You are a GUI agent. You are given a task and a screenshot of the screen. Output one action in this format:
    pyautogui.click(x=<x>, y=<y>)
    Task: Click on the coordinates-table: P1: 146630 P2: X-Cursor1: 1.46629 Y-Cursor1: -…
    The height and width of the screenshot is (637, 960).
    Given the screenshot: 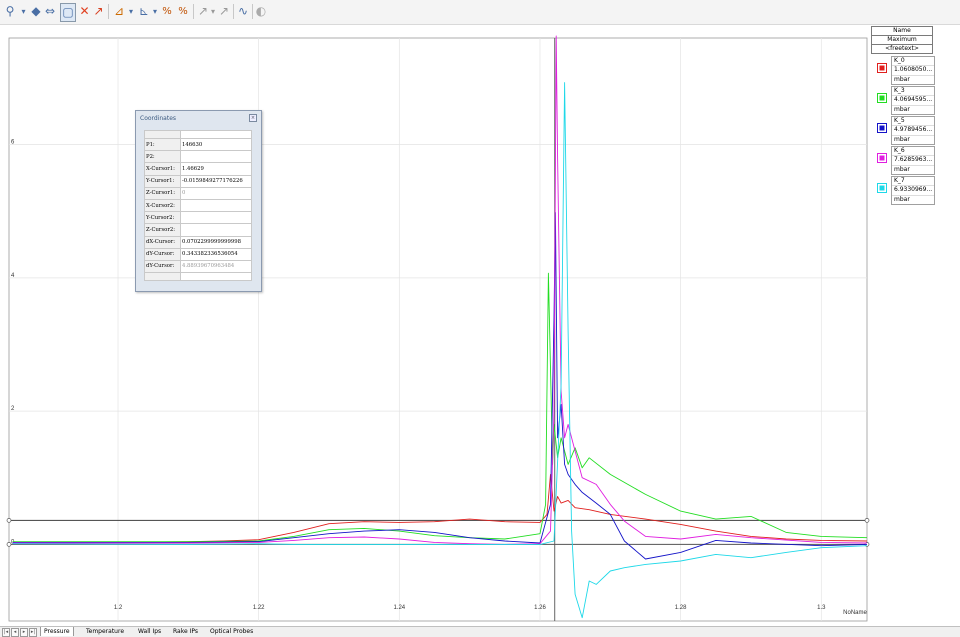 What is the action you would take?
    pyautogui.click(x=198, y=206)
    